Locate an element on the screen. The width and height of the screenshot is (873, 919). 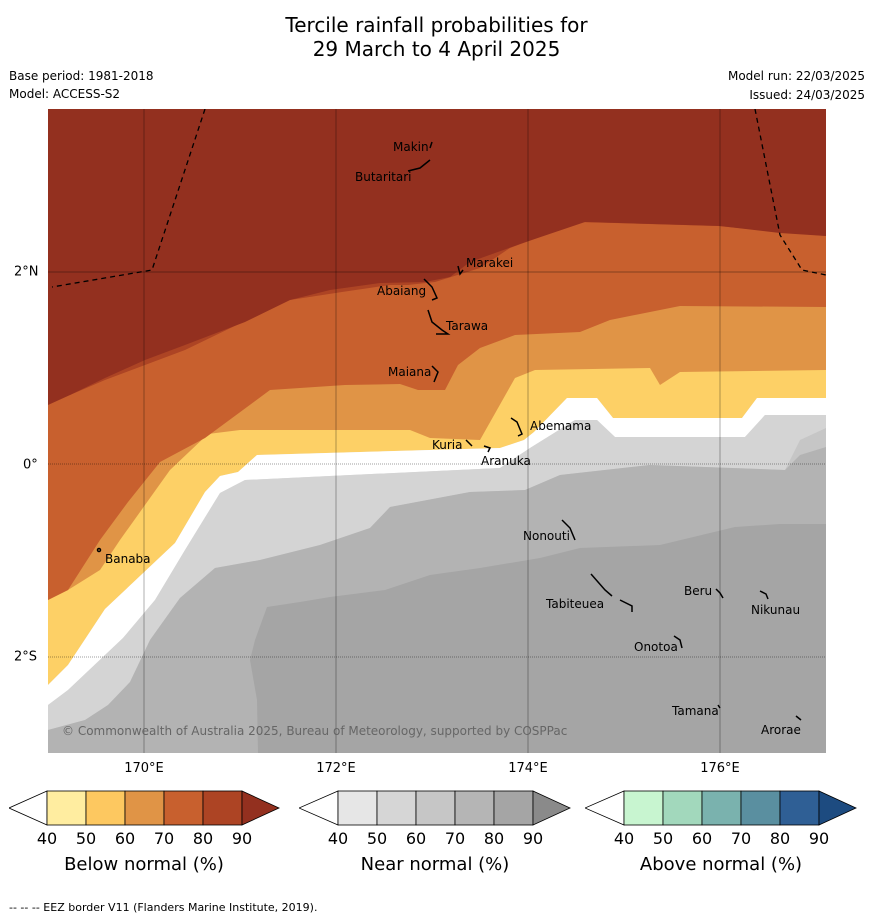
colorbar-below-normal is located at coordinates (144, 808).